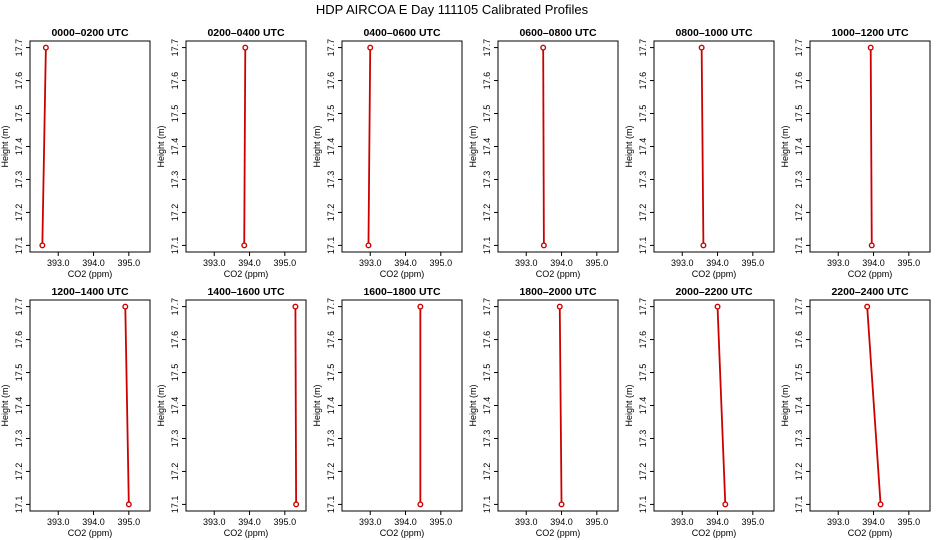 This screenshot has width=936, height=540. I want to click on panel-title: 0200–0400 UTC, so click(245, 33).